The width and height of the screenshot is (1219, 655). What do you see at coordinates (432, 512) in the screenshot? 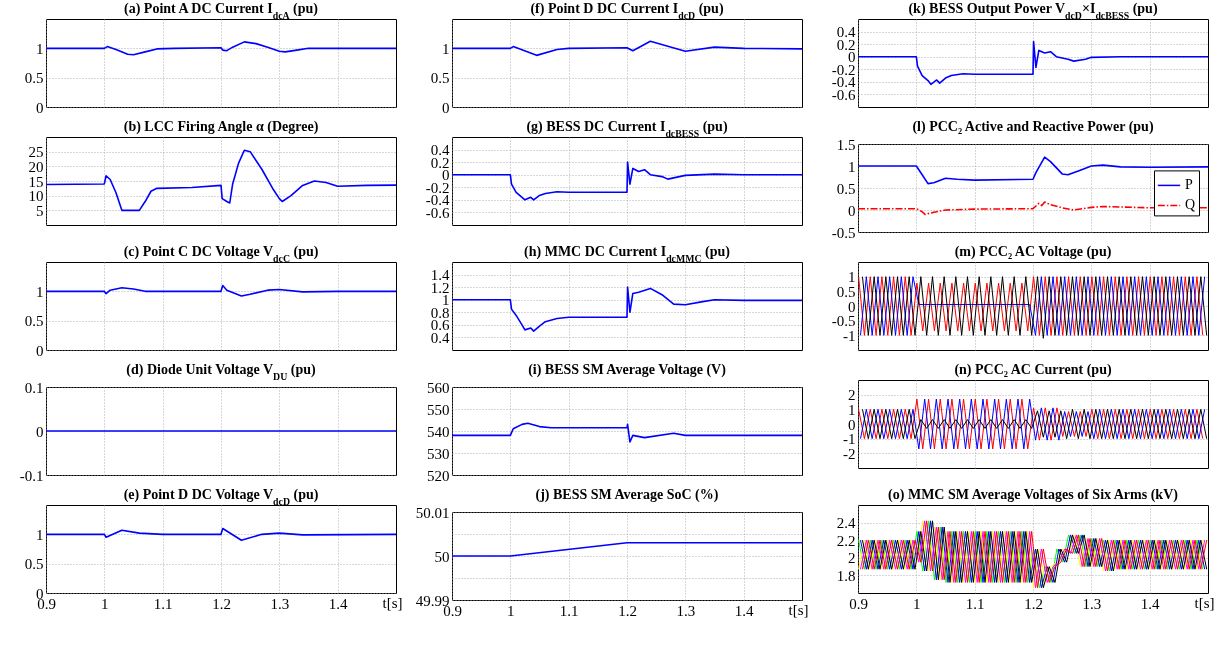
I see `y-tick-label: 50.01` at bounding box center [432, 512].